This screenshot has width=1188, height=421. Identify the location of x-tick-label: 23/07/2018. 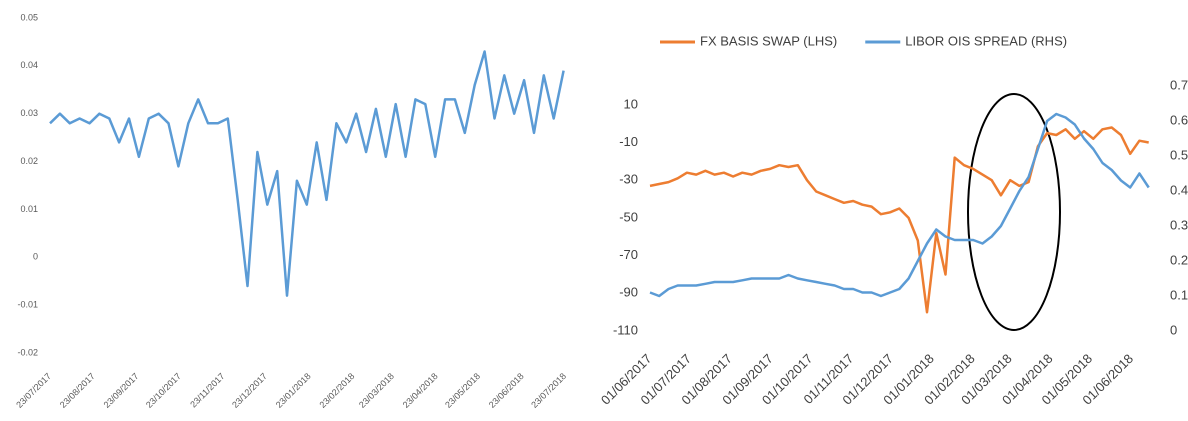
(548, 390).